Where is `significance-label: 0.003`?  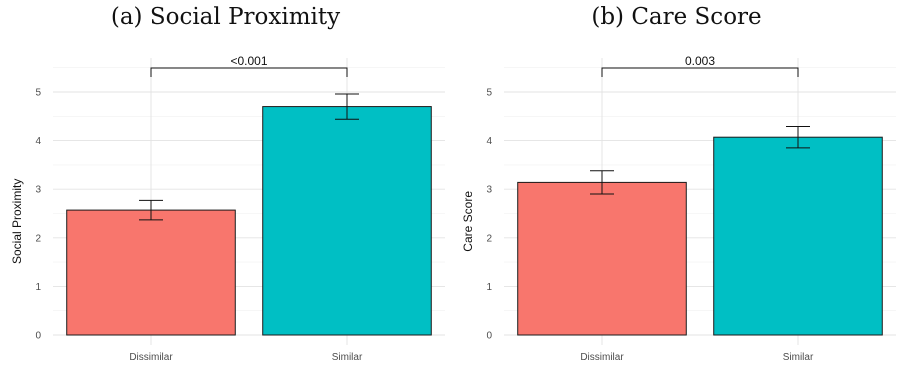
significance-label: 0.003 is located at coordinates (700, 61).